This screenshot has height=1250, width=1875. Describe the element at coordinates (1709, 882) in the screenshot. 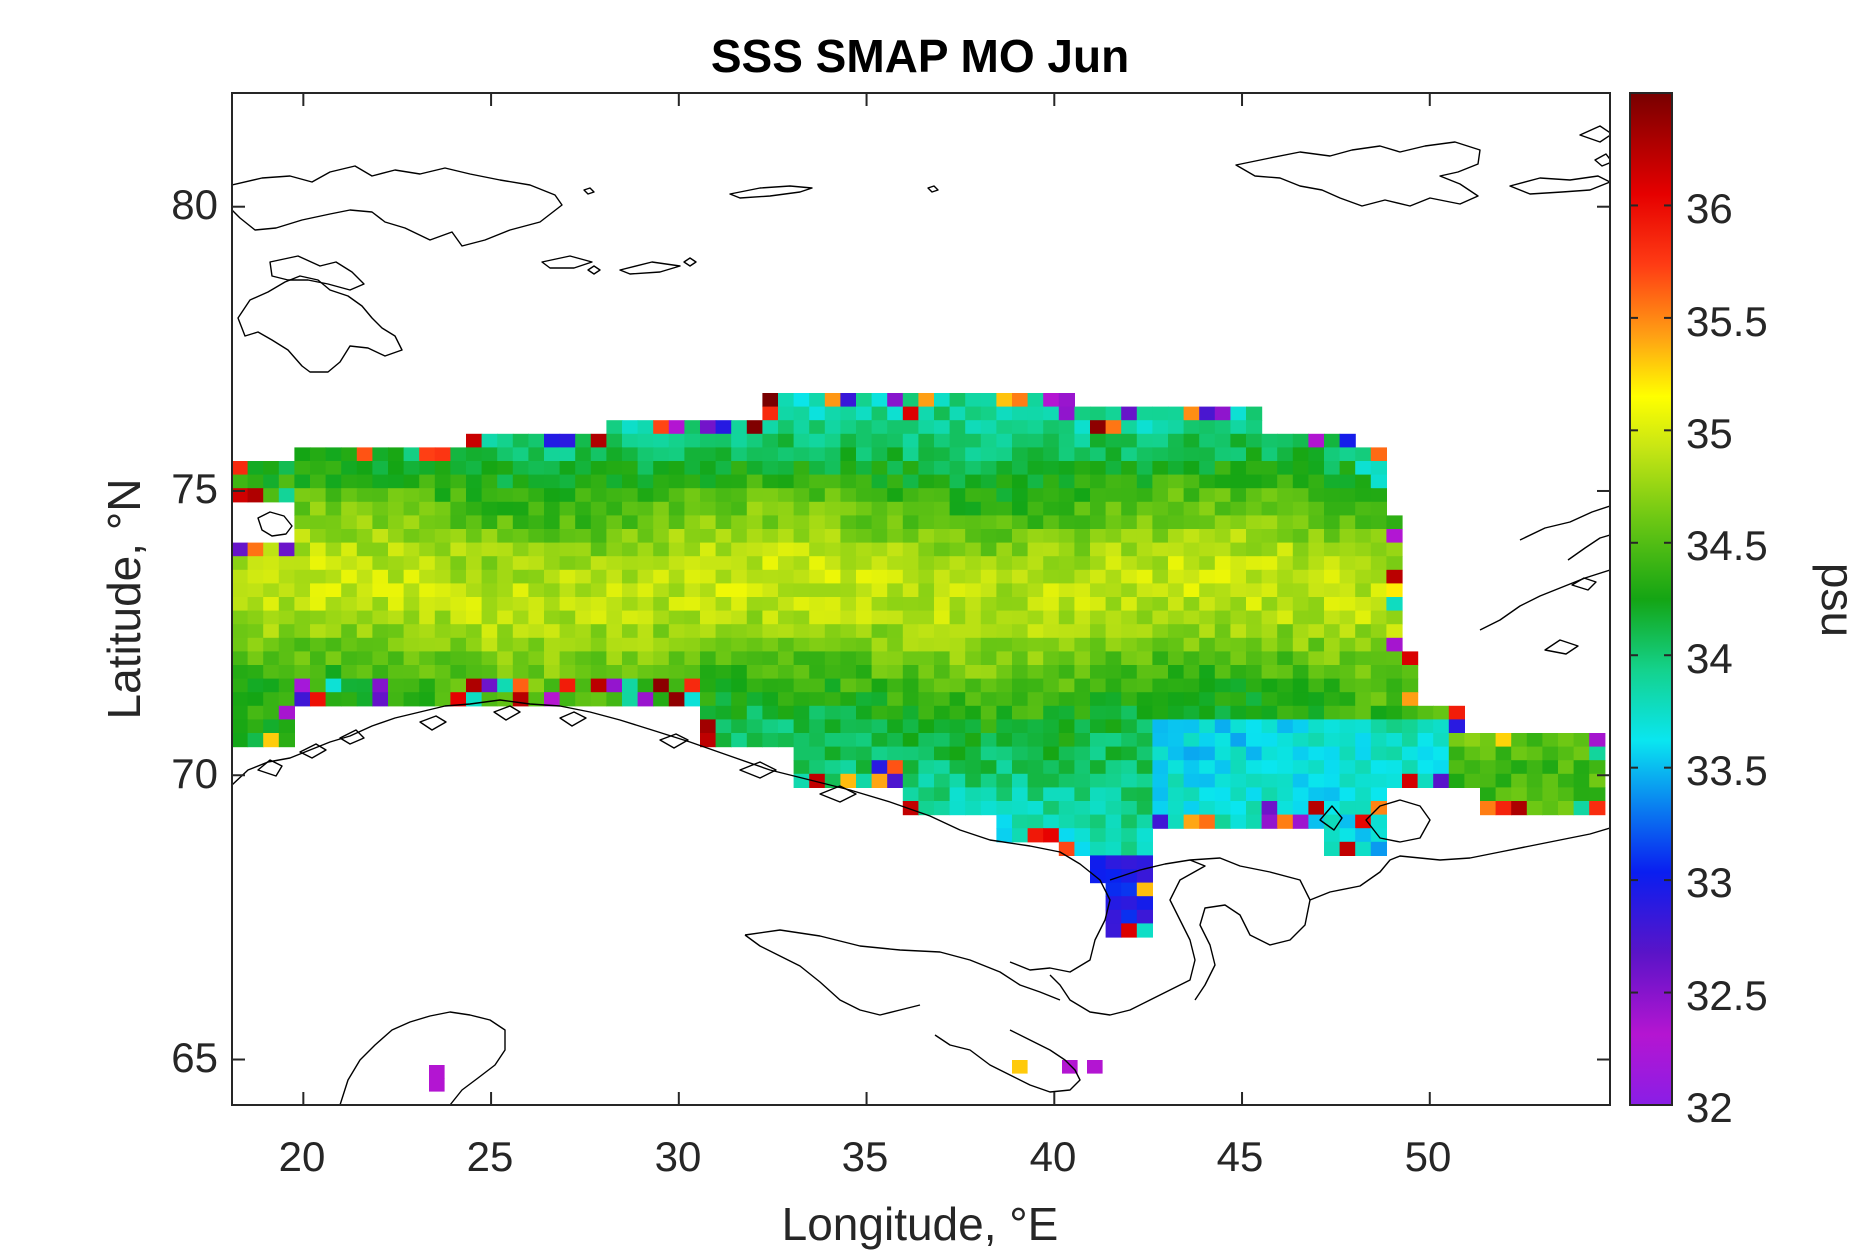

I see `colorbar-tick-label: 33` at that location.